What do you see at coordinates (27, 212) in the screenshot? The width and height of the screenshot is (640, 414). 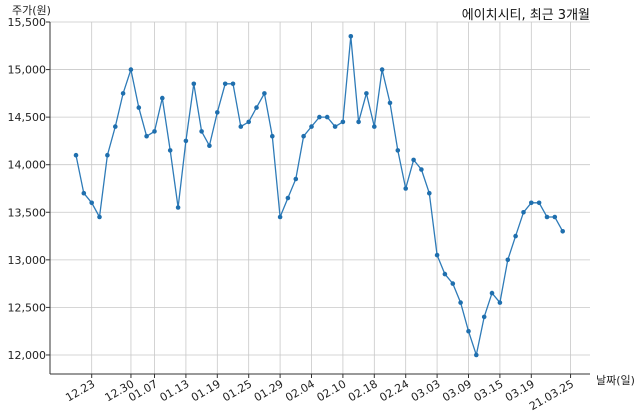 I see `y-tick-label: 13,500` at bounding box center [27, 212].